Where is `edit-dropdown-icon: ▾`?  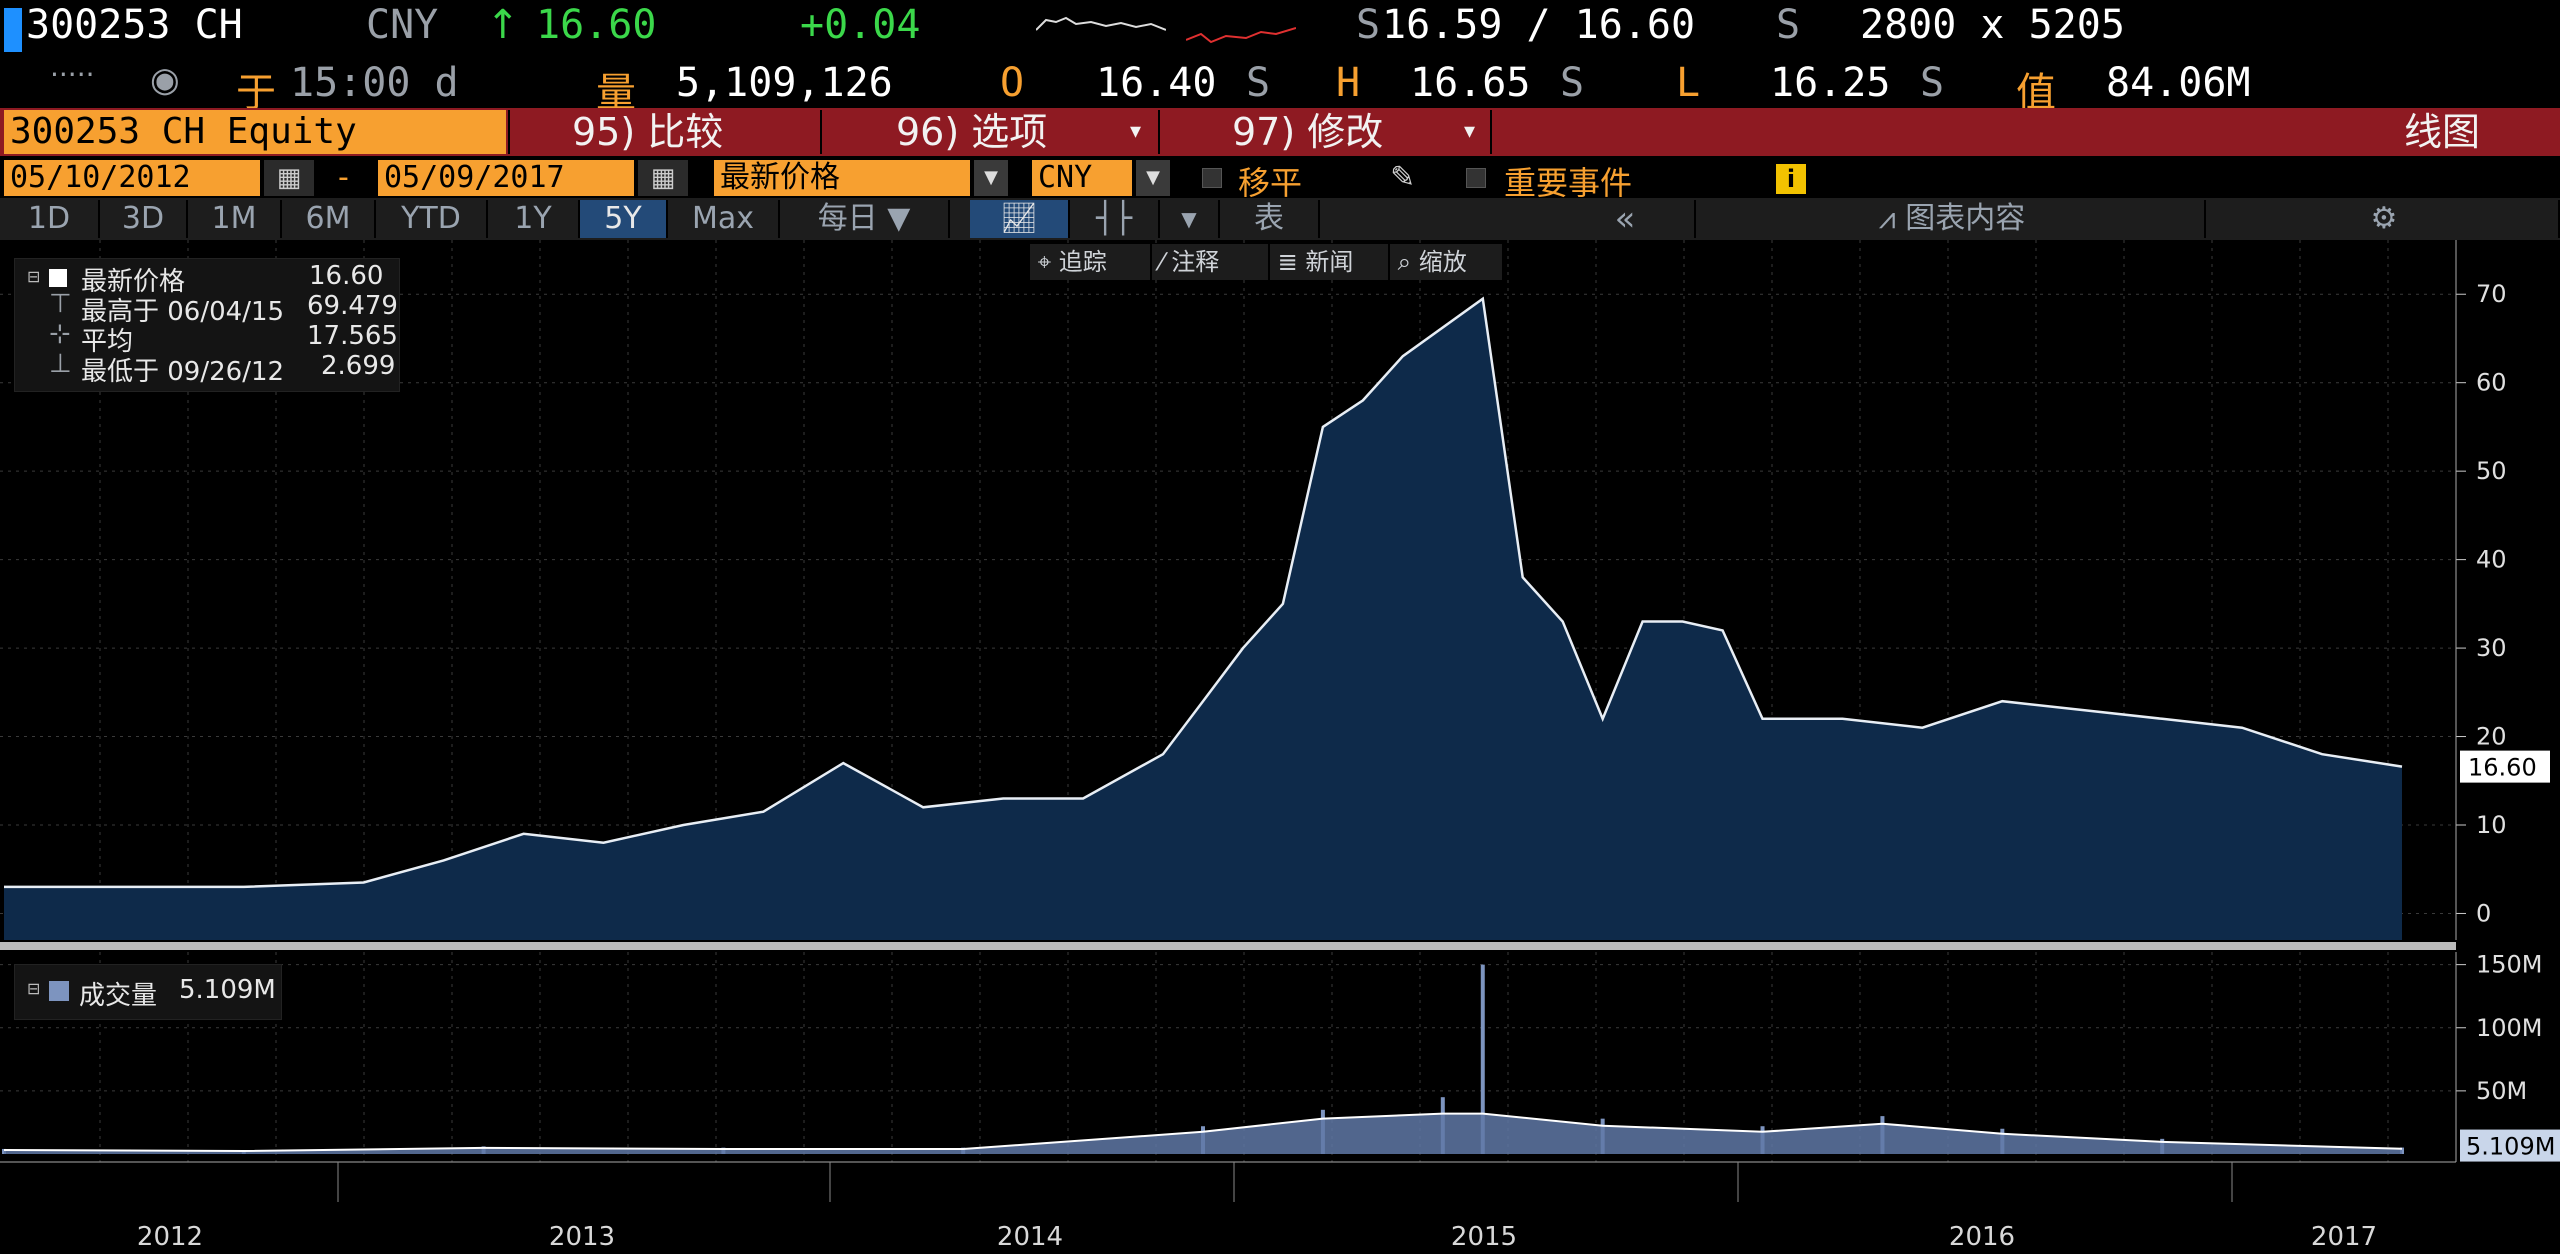
edit-dropdown-icon: ▾ is located at coordinates (1470, 131).